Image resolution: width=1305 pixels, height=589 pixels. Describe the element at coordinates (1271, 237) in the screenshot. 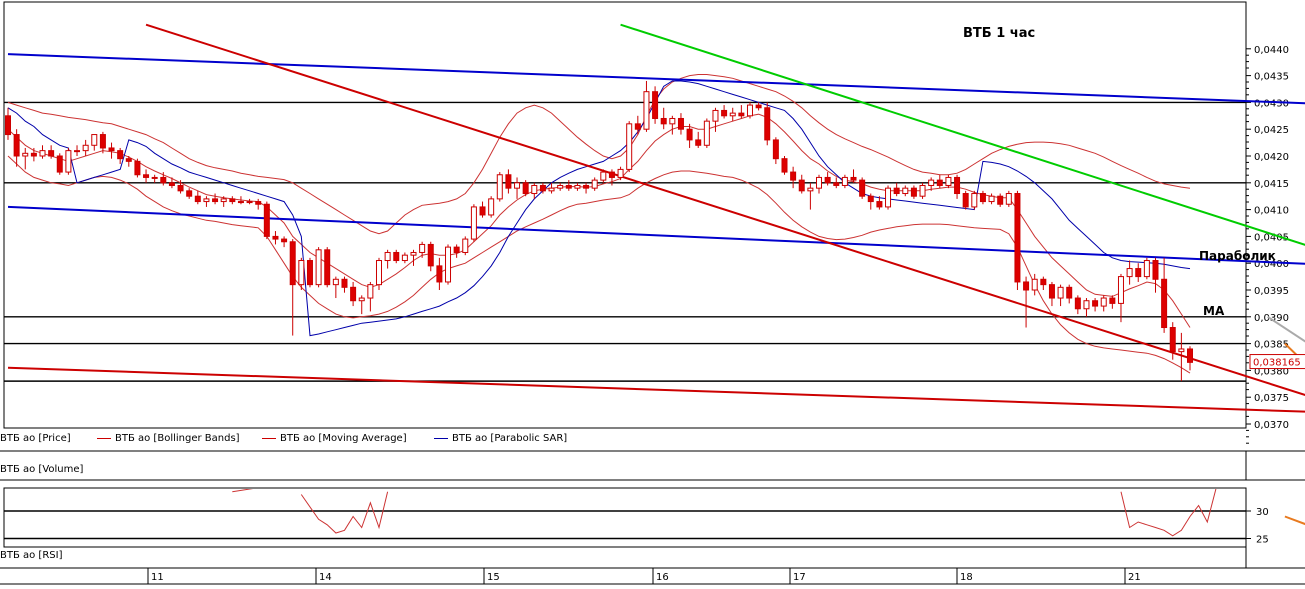

I see `y-tick-label: 0,0405` at that location.